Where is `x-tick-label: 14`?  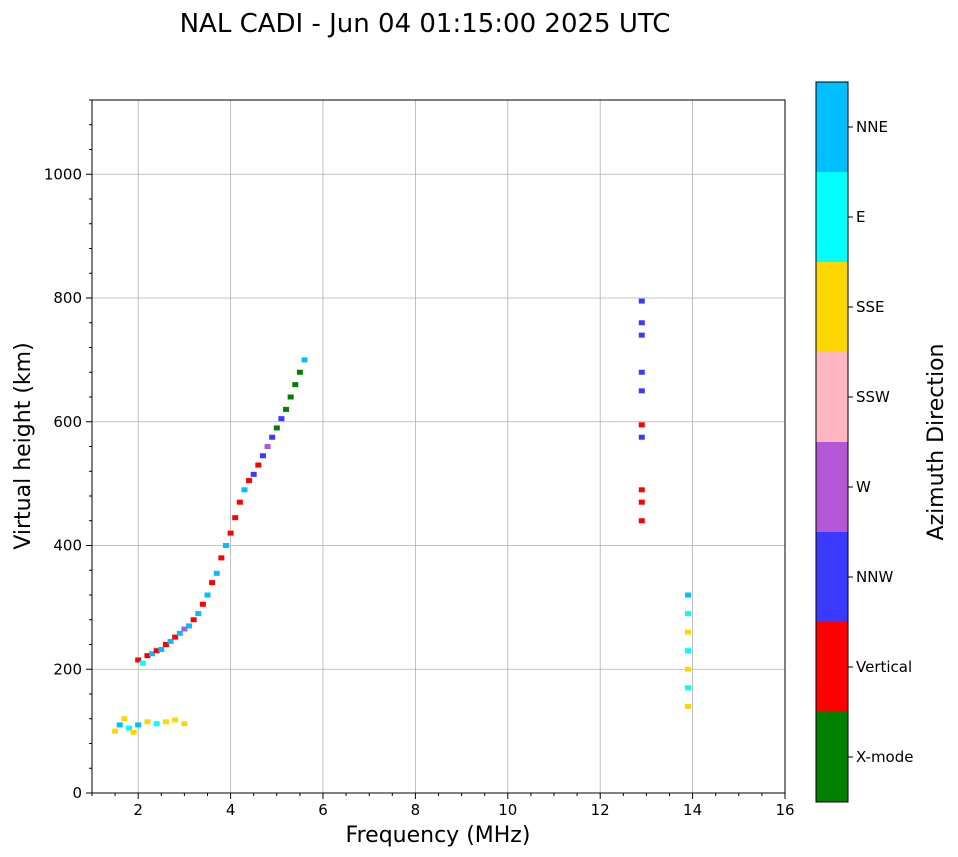
x-tick-label: 14 is located at coordinates (692, 810).